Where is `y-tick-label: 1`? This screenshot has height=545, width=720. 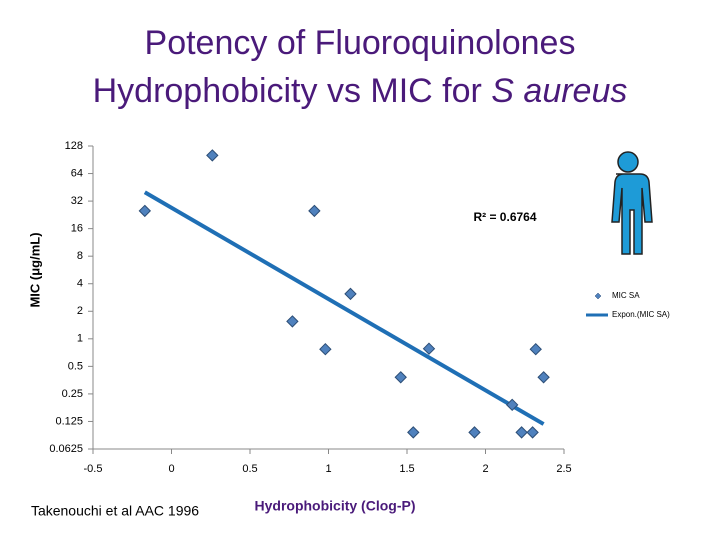 y-tick-label: 1 is located at coordinates (80, 339).